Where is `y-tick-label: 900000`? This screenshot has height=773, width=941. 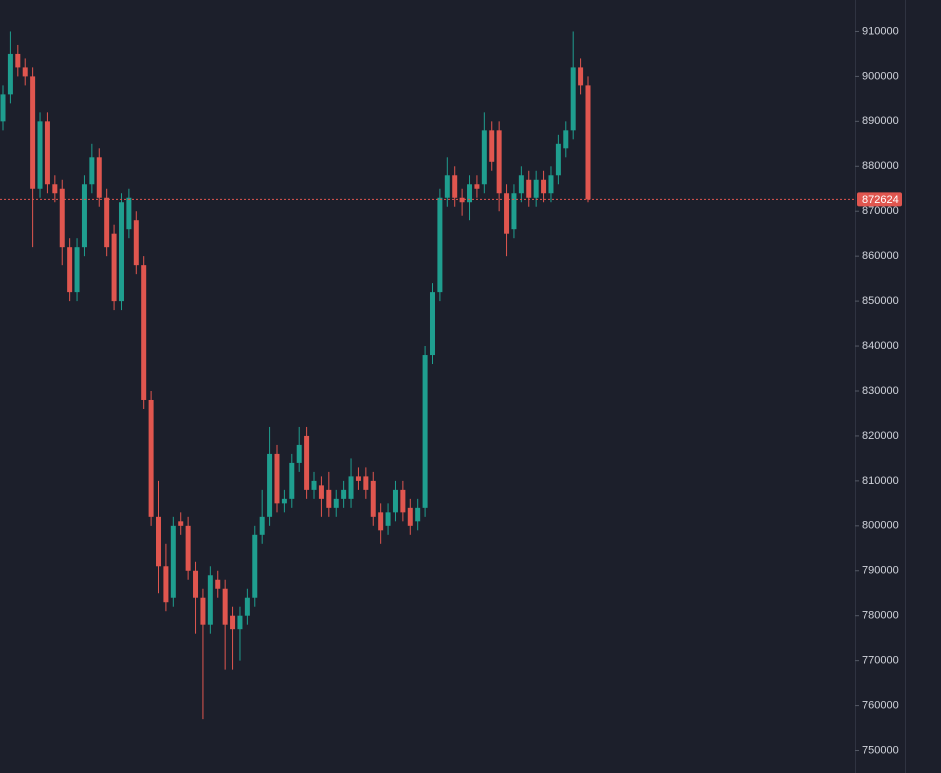
y-tick-label: 900000 is located at coordinates (880, 76).